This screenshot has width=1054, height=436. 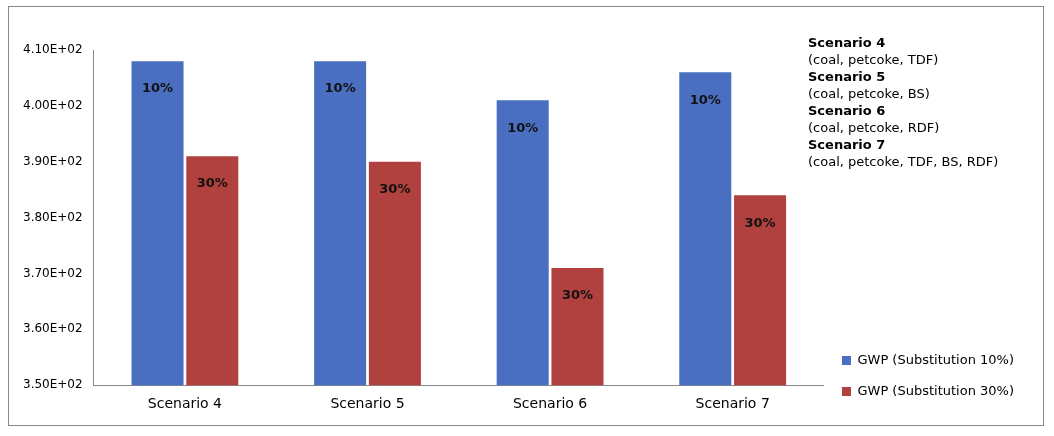 I want to click on x-tick-label: Scenario 7, so click(x=732, y=403).